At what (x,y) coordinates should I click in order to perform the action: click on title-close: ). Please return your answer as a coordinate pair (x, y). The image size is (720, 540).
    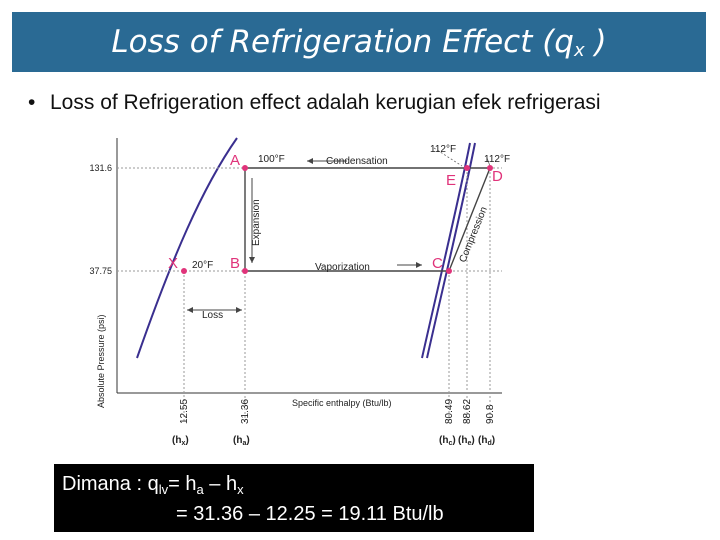
    Looking at the image, I should click on (595, 42).